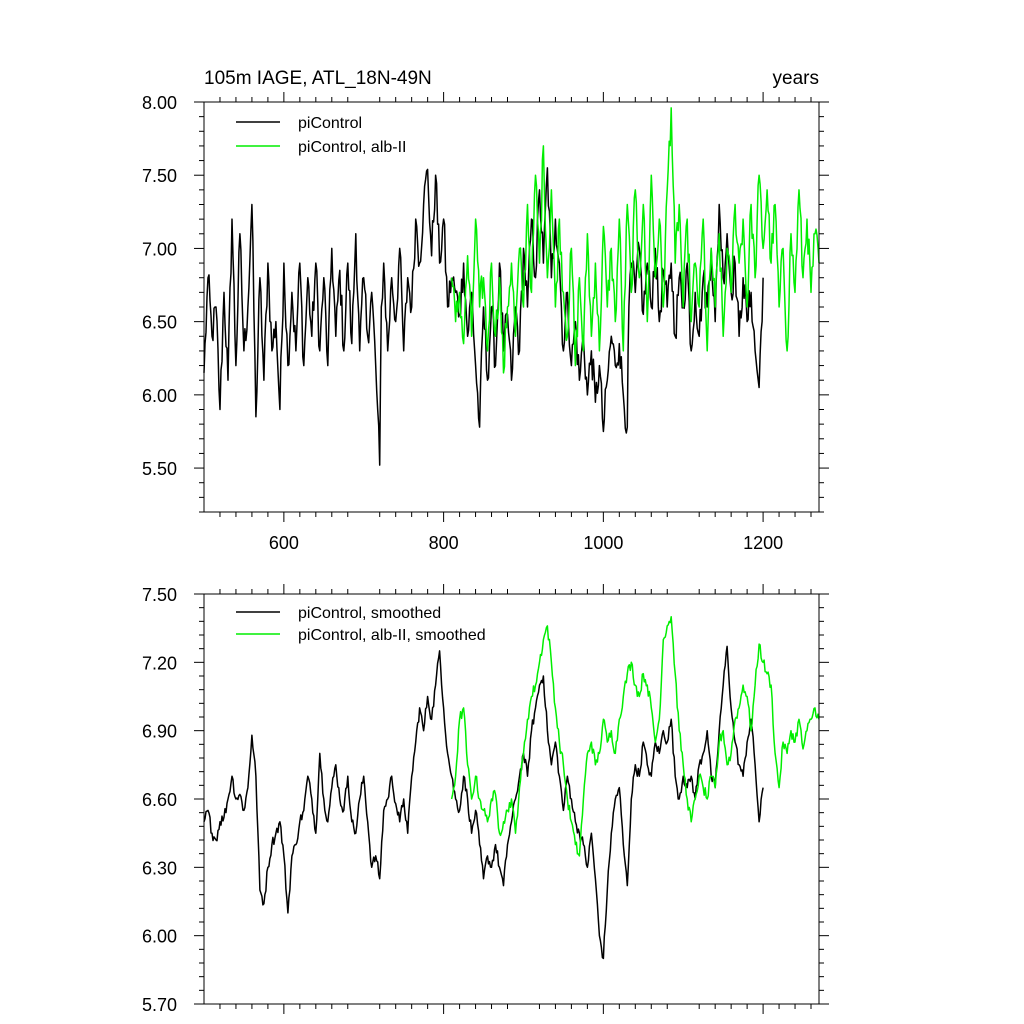 The height and width of the screenshot is (1024, 1024). Describe the element at coordinates (159, 103) in the screenshot. I see `y-tick-label: 8.00` at that location.